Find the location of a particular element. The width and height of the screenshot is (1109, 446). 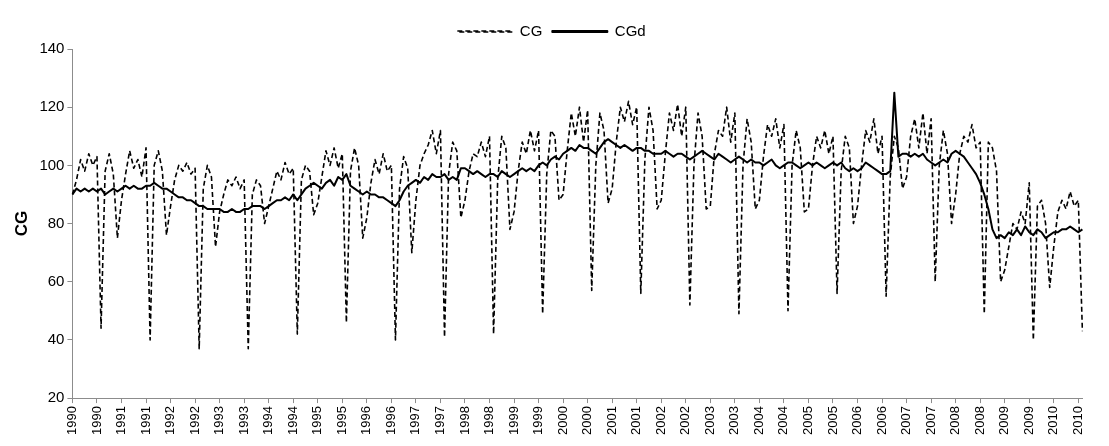

y-tick-label: 140 is located at coordinates (52, 48).